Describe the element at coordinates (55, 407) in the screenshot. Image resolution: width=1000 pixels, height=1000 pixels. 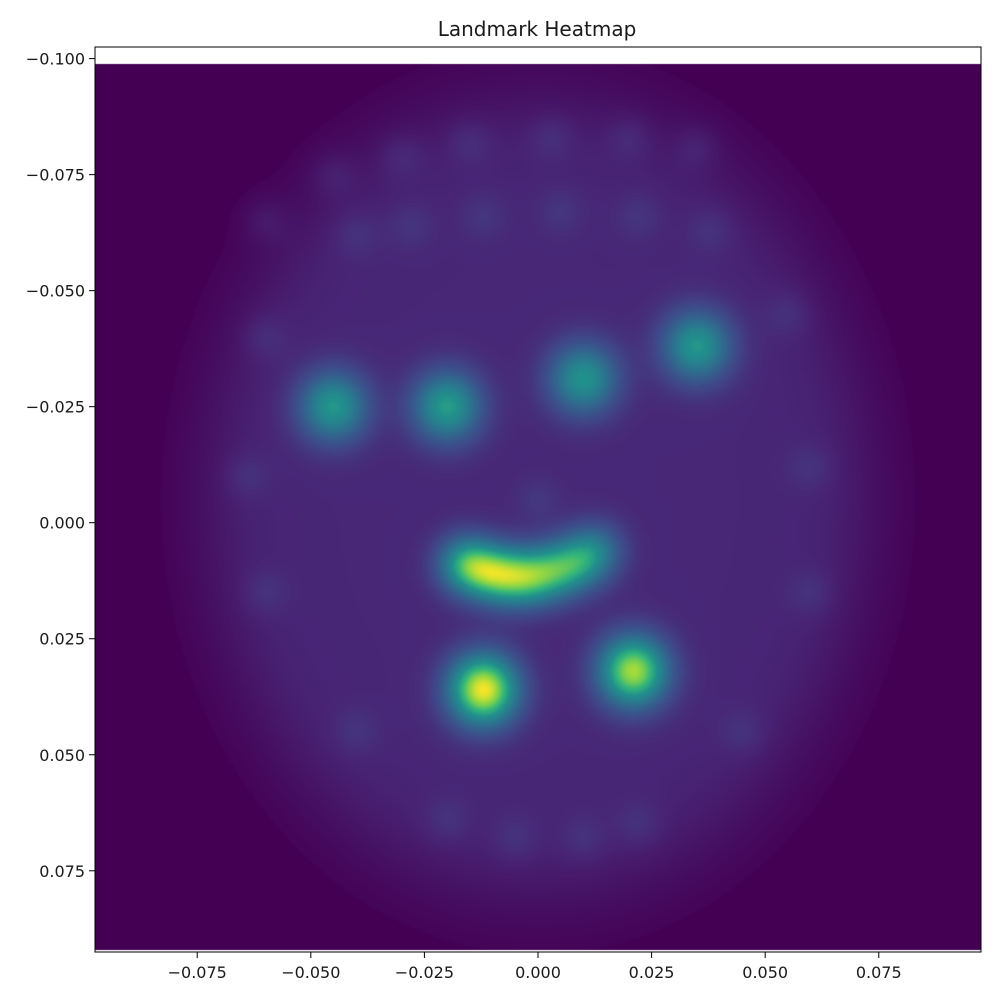
I see `y-tick-label: −0.025` at that location.